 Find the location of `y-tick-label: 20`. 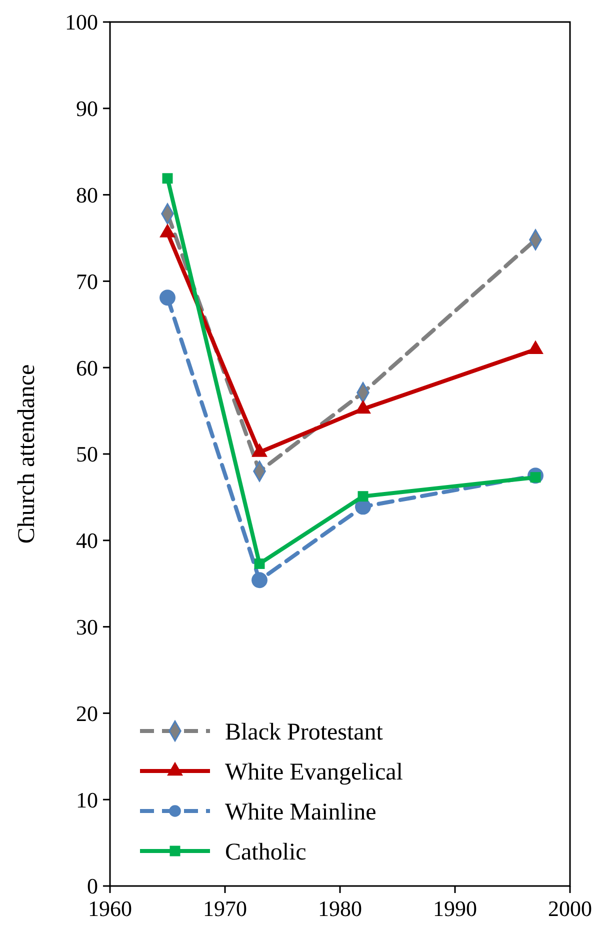

y-tick-label: 20 is located at coordinates (87, 713).